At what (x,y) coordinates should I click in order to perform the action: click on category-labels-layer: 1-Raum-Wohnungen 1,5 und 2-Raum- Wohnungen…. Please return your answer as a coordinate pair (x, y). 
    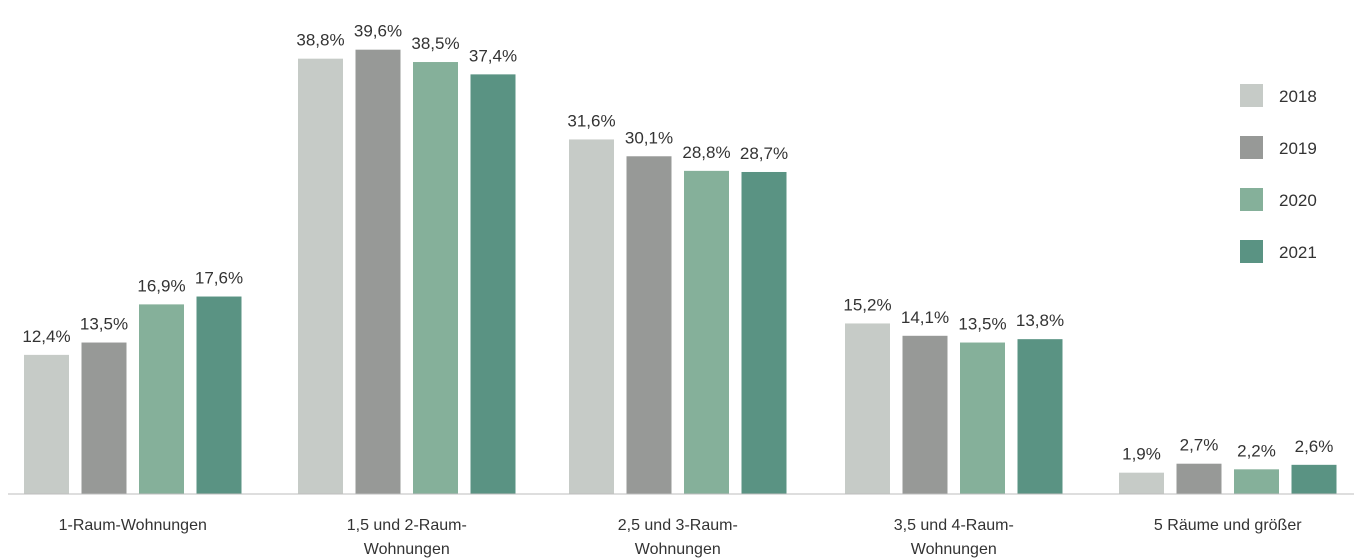
    Looking at the image, I should click on (681, 537).